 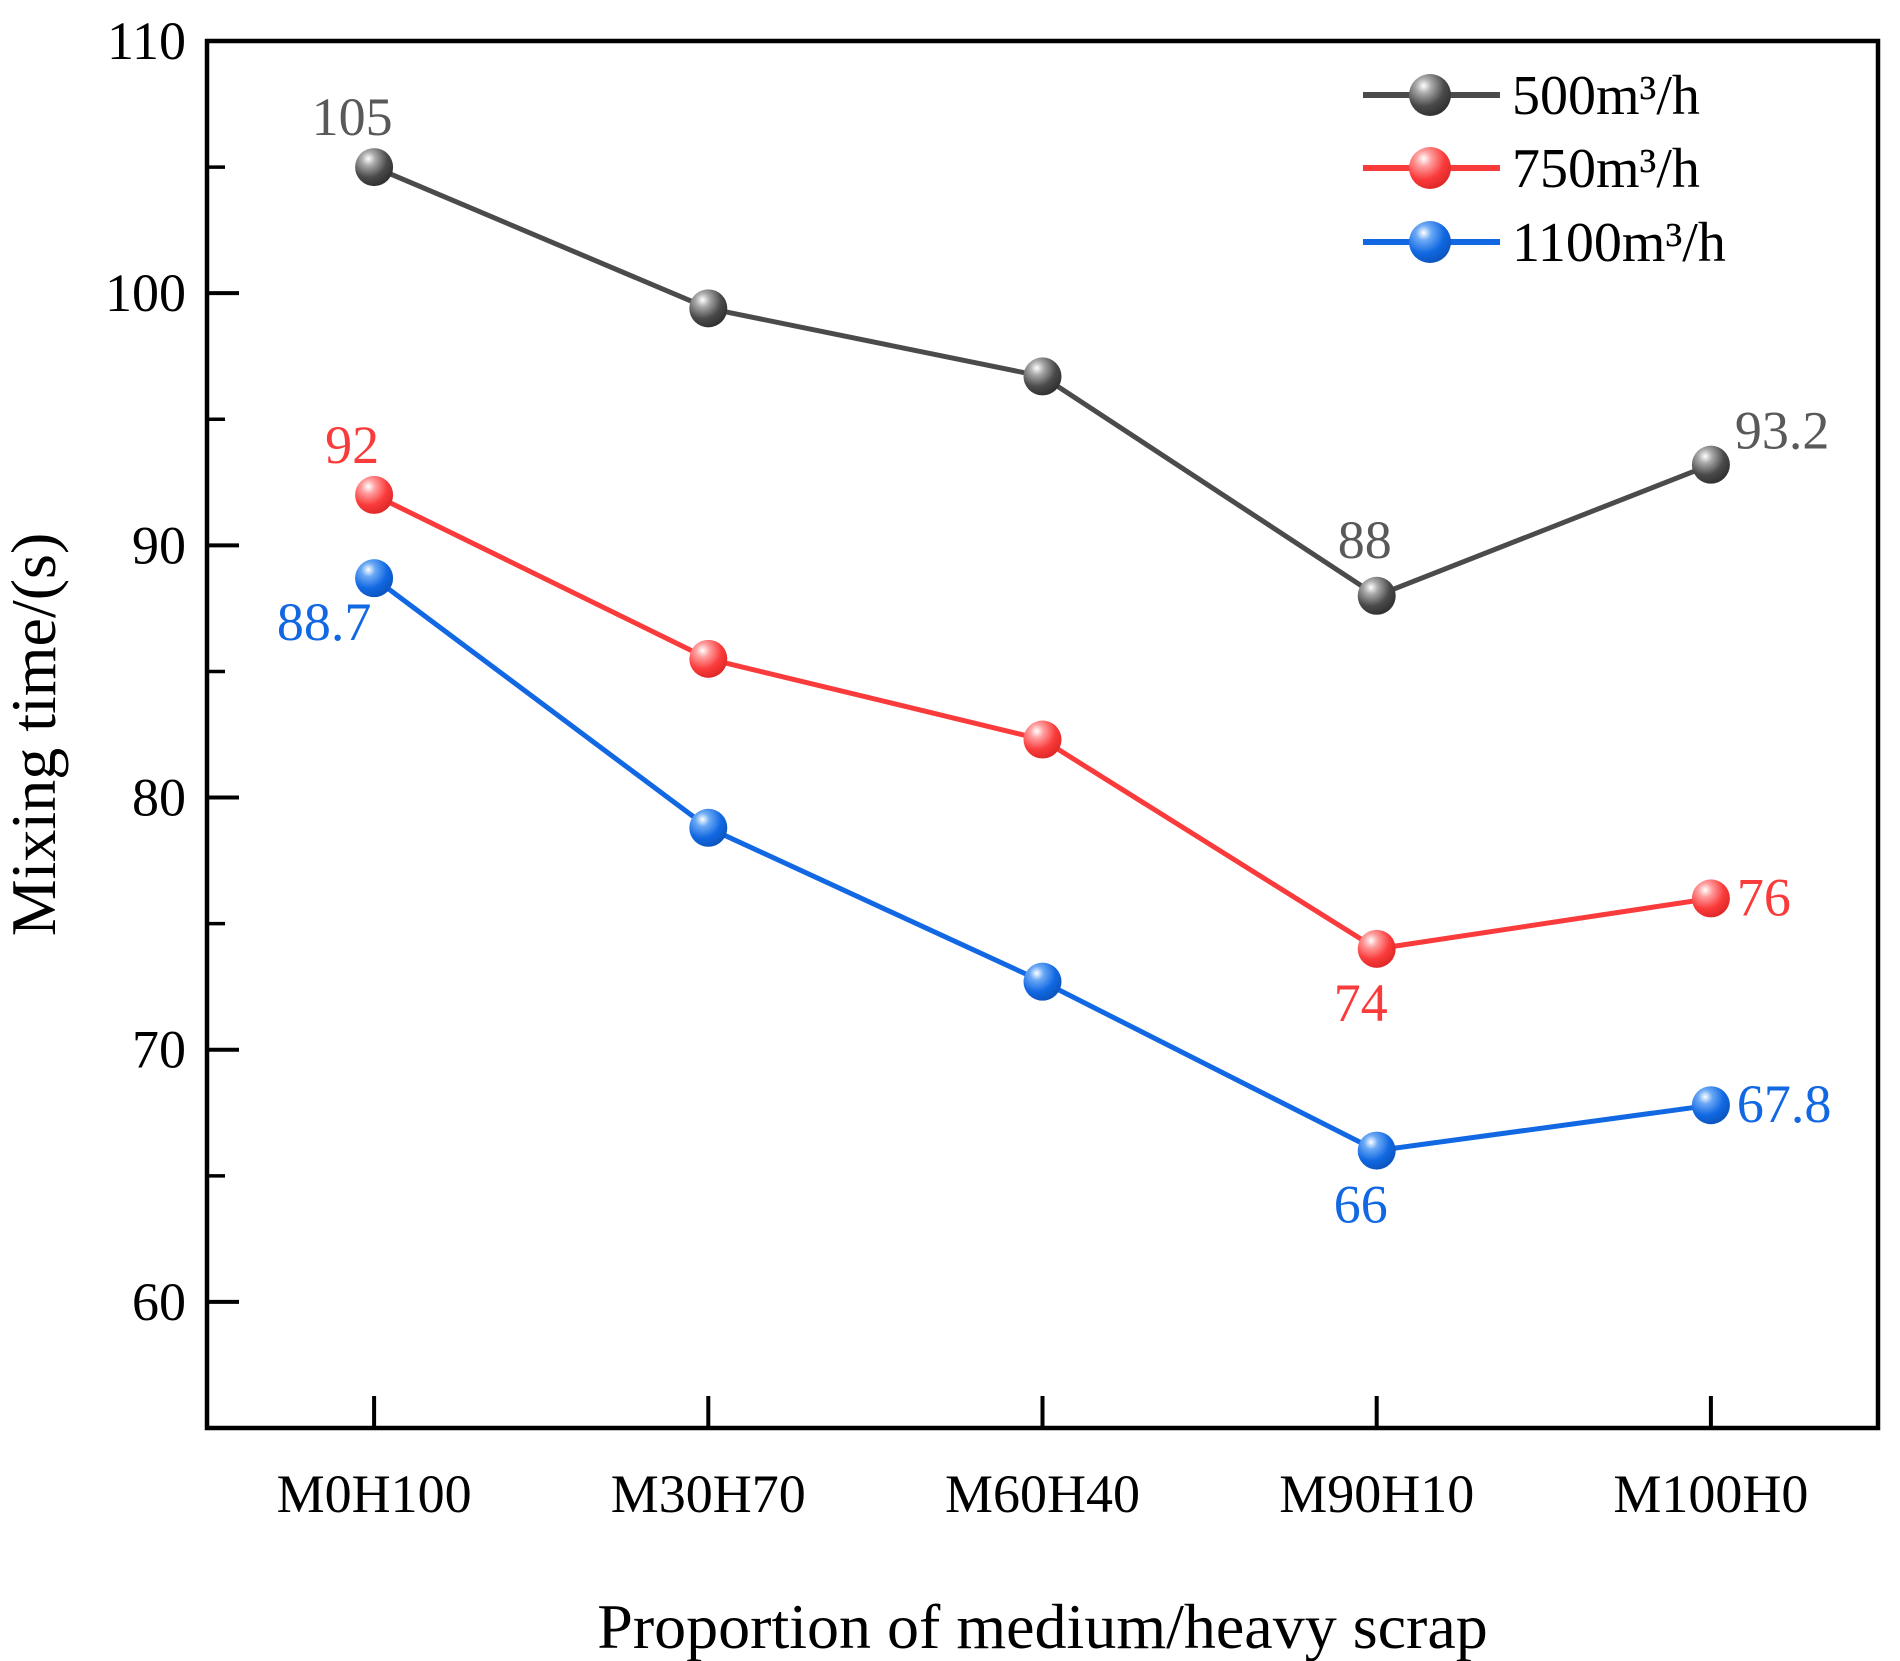 What do you see at coordinates (1042, 1460) in the screenshot?
I see `x-axis: M0H100 M30H70 M60H40 M90H10 M100H0` at bounding box center [1042, 1460].